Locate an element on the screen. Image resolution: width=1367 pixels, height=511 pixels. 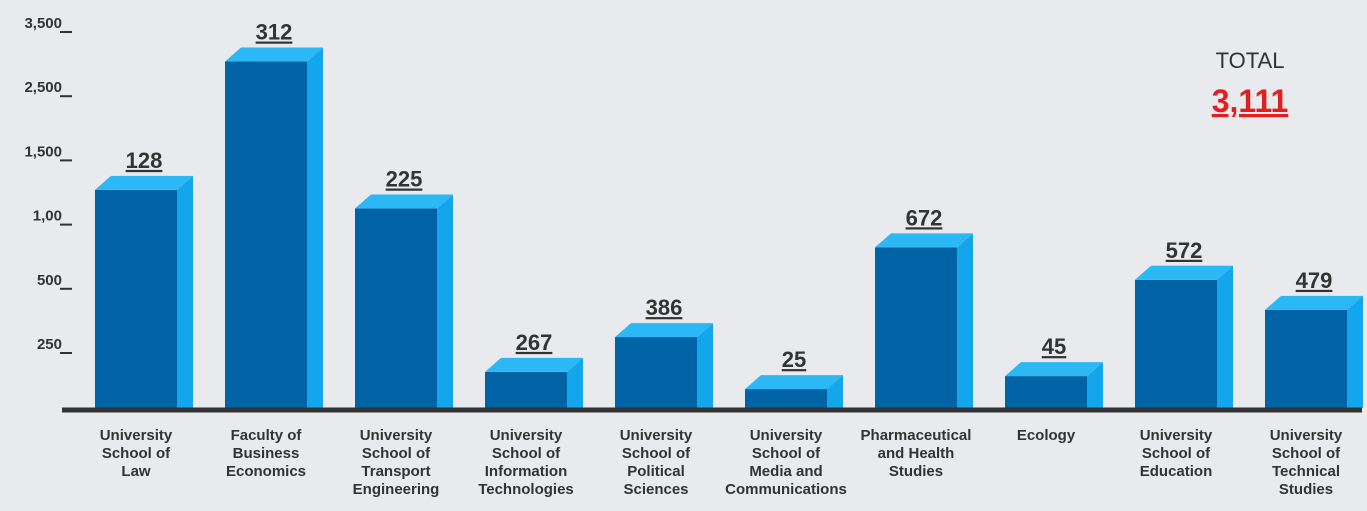
x-tick-label: Ecology is located at coordinates (1046, 435).